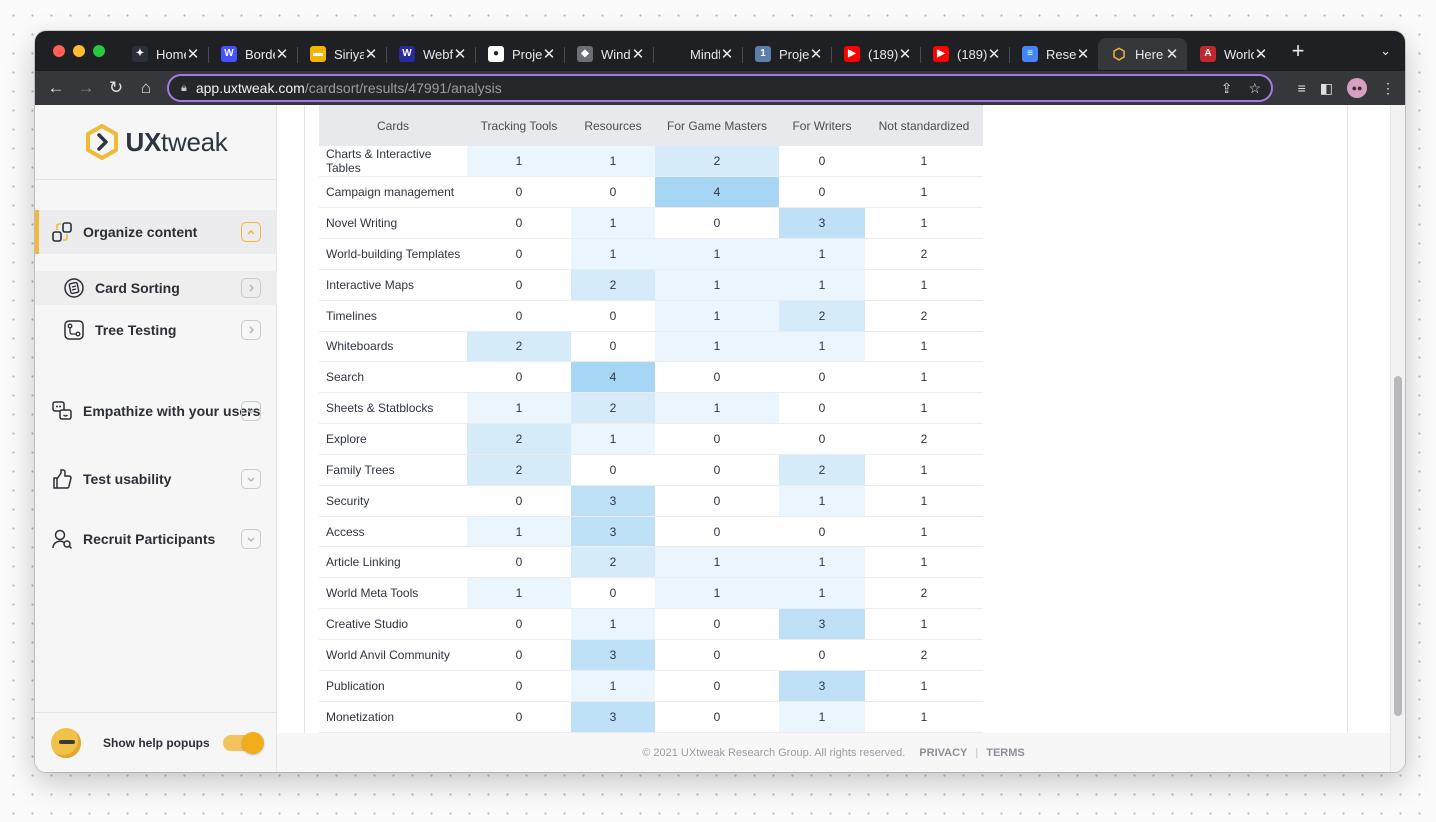 This screenshot has width=1436, height=822. Describe the element at coordinates (79, 50) in the screenshot. I see `minimize-window-button` at that location.